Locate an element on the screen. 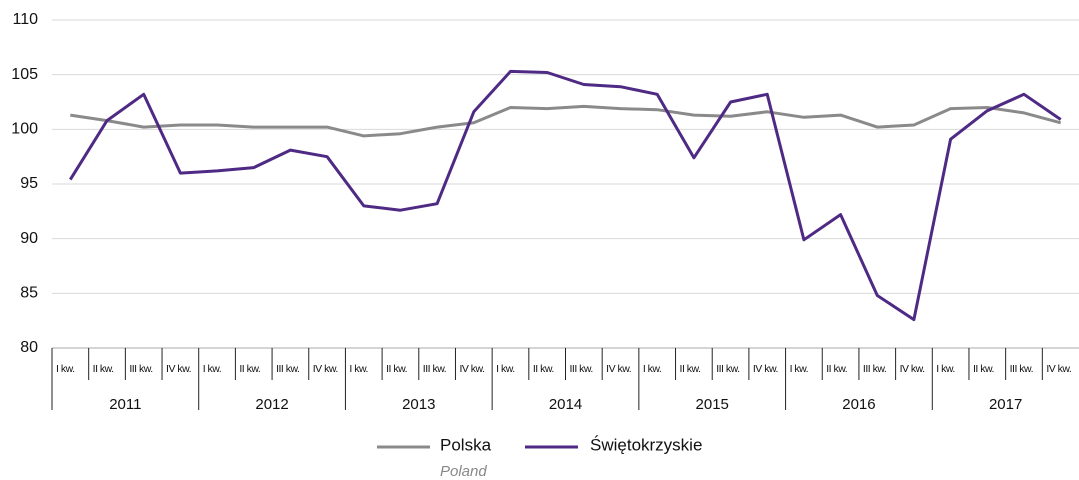 The image size is (1079, 480). legend-label: Świętokrzyskie is located at coordinates (646, 444).